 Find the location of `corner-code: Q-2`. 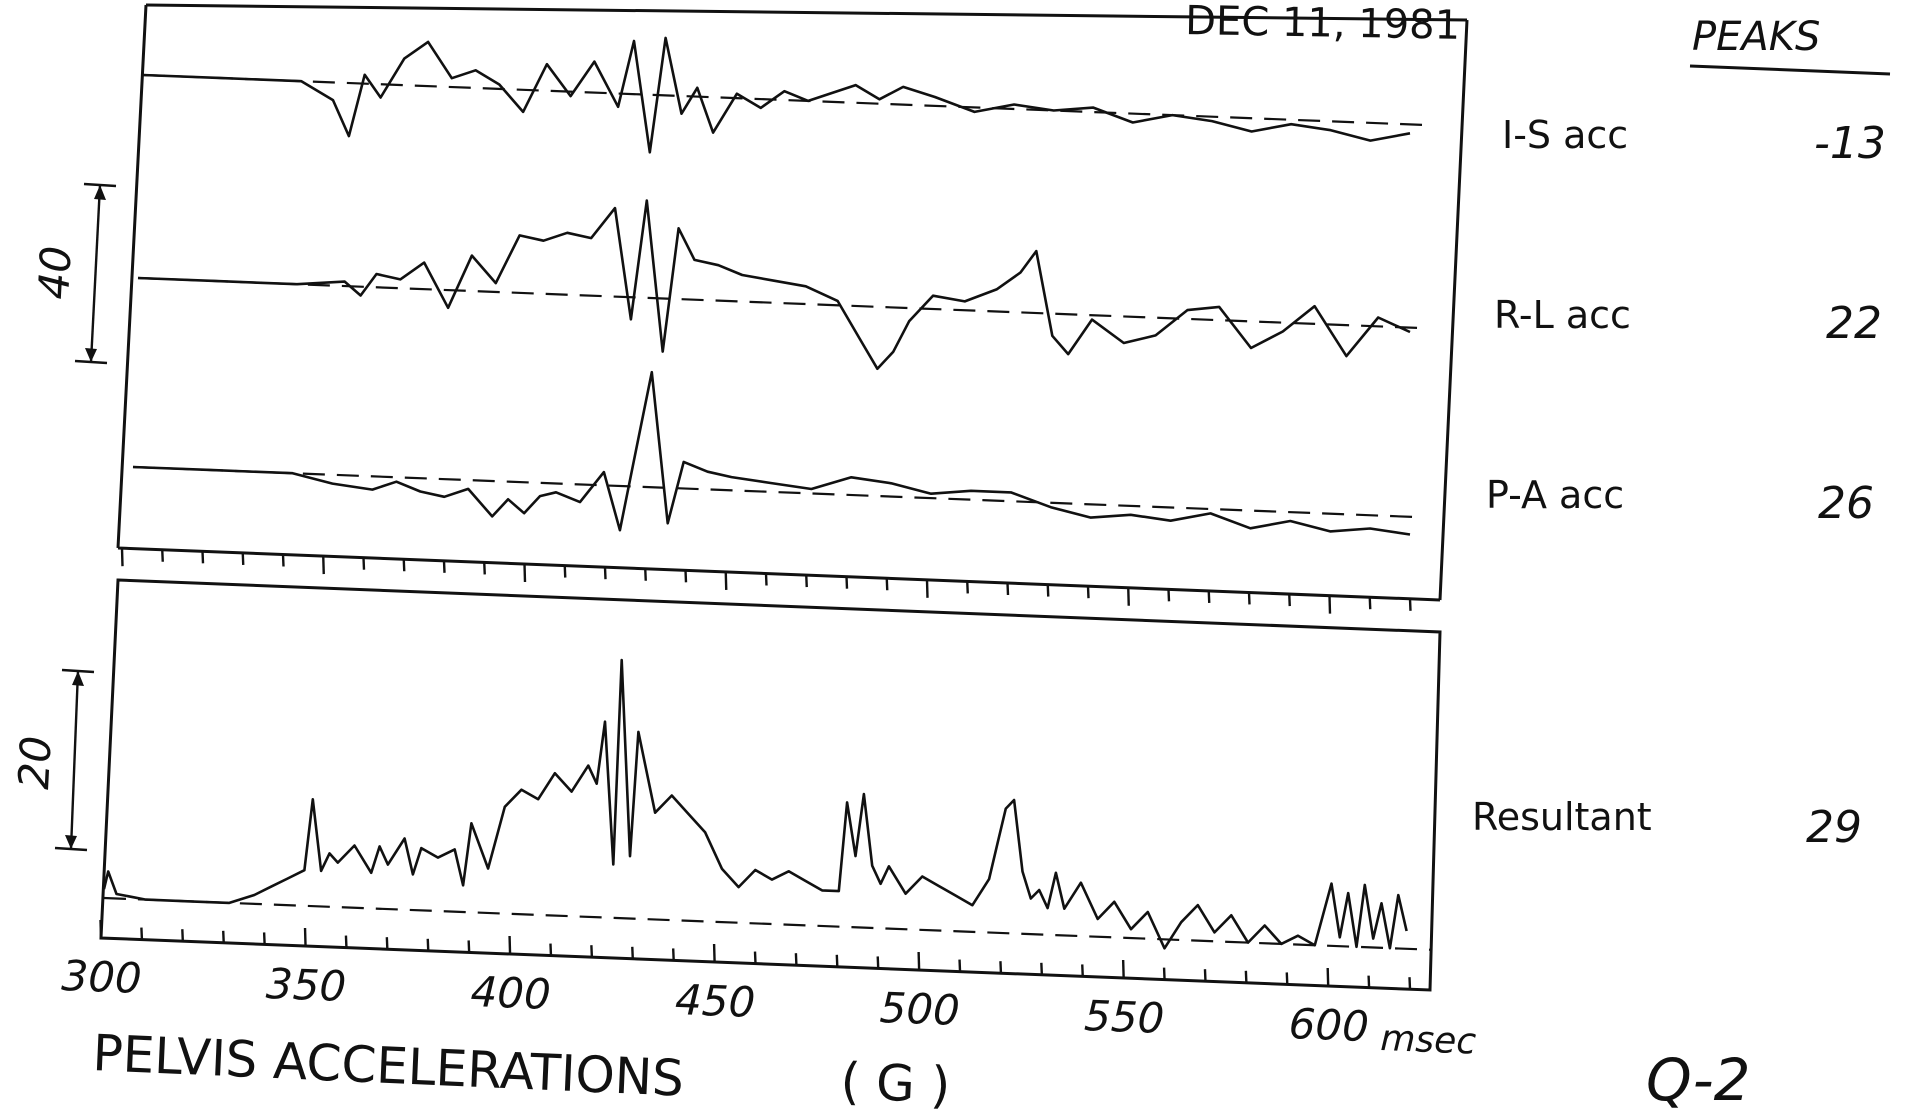

corner-code: Q-2 is located at coordinates (1698, 1078).